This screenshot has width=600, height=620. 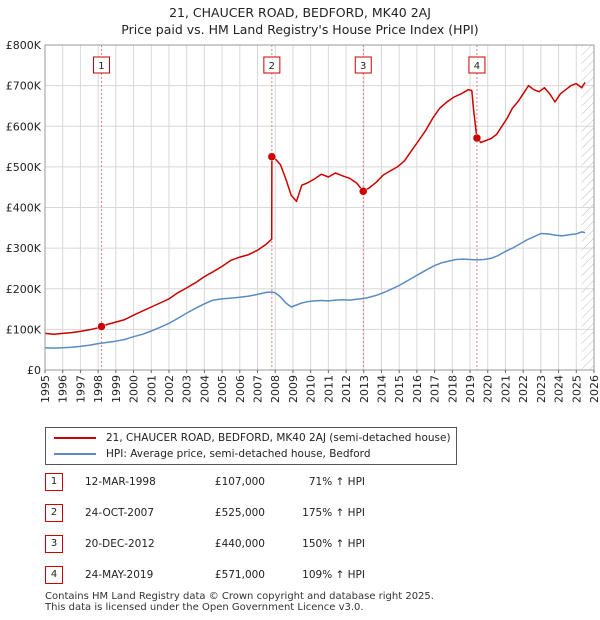 I want to click on x-tick-label: 2022, so click(x=523, y=389).